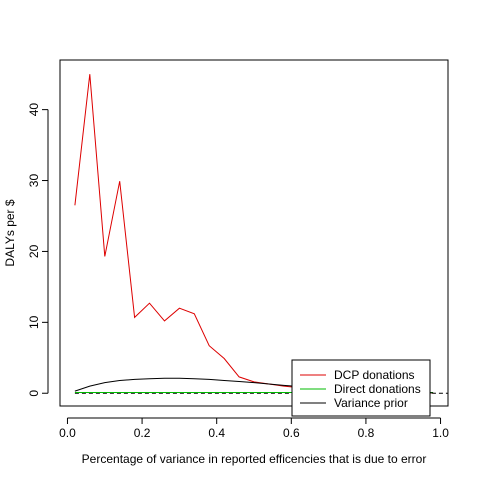 This screenshot has height=480, width=480. Describe the element at coordinates (142, 433) in the screenshot. I see `x-tick-label: 0.2` at that location.